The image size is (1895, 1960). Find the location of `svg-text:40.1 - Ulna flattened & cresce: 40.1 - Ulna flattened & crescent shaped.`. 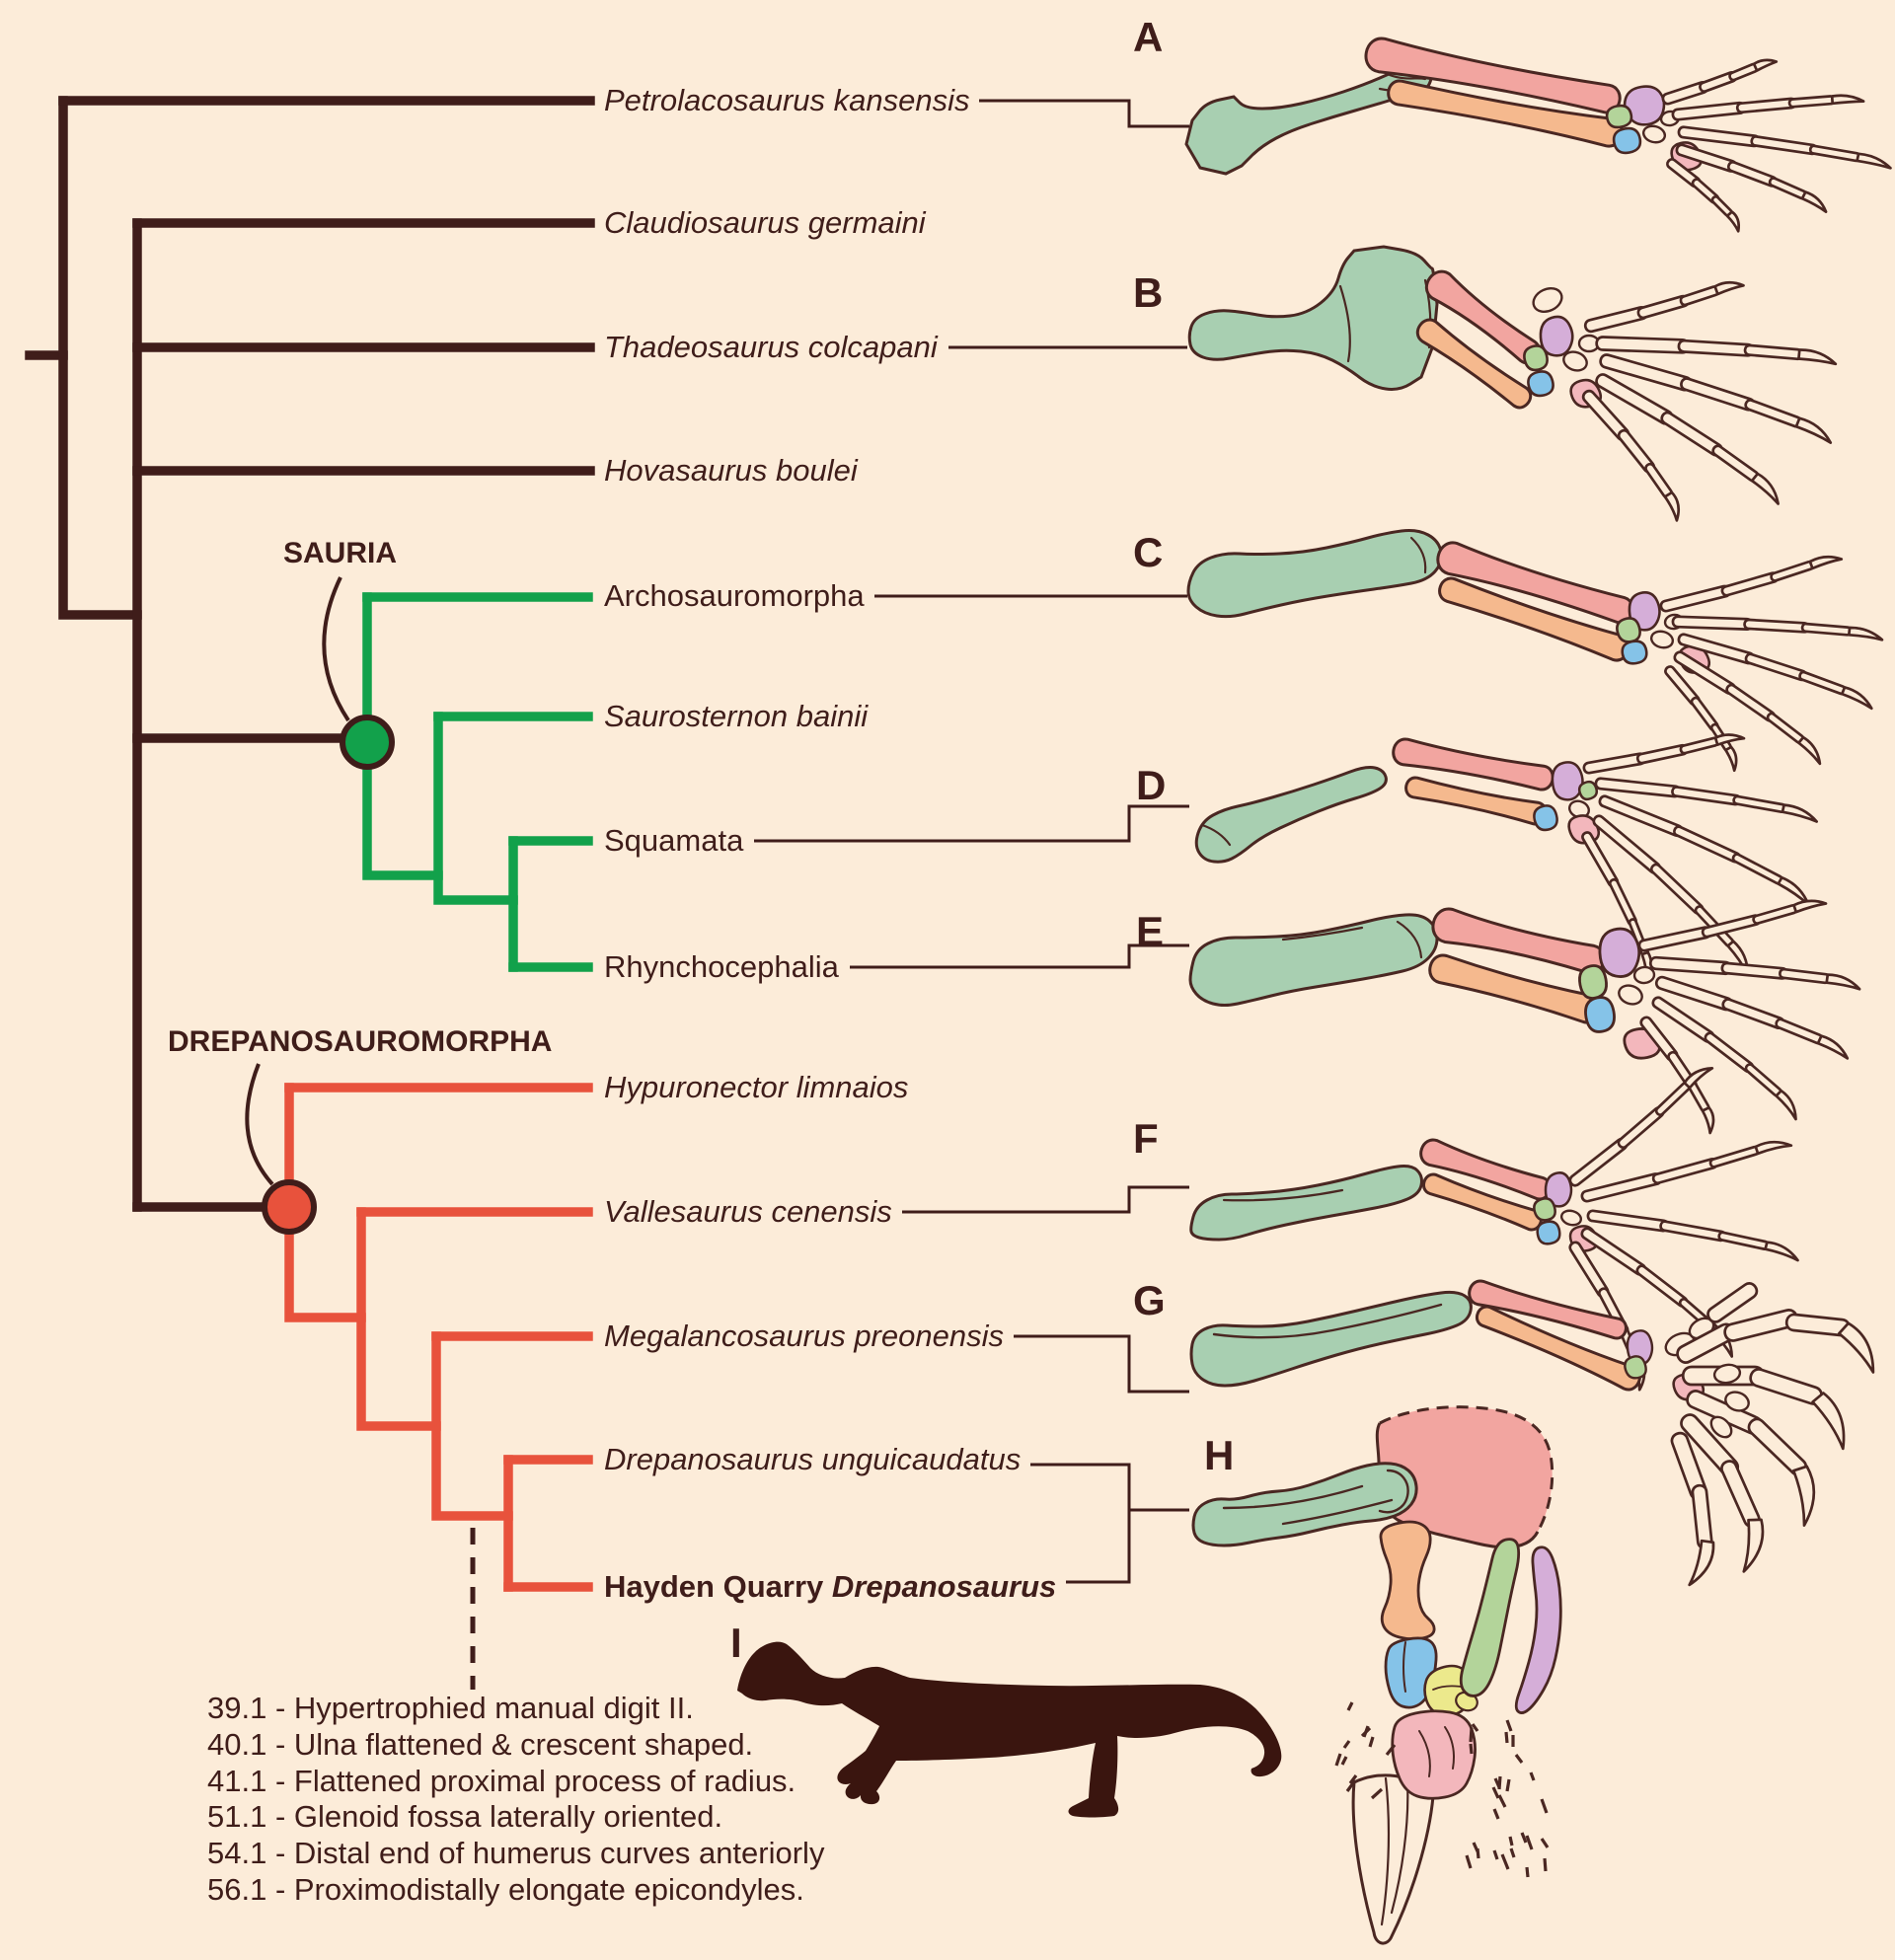

svg-text:40.1 - Ulna flattened & cresce: 40.1 - Ulna flattened & crescent shaped. is located at coordinates (480, 1744).